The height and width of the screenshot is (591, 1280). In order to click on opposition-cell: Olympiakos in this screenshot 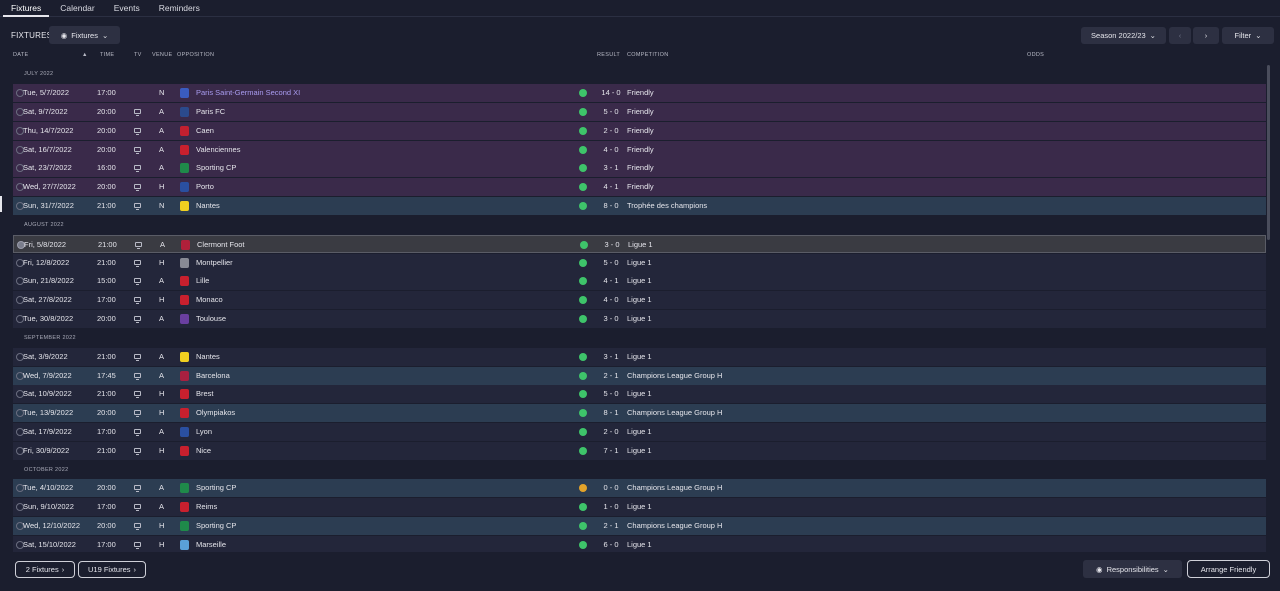, I will do `click(216, 412)`.